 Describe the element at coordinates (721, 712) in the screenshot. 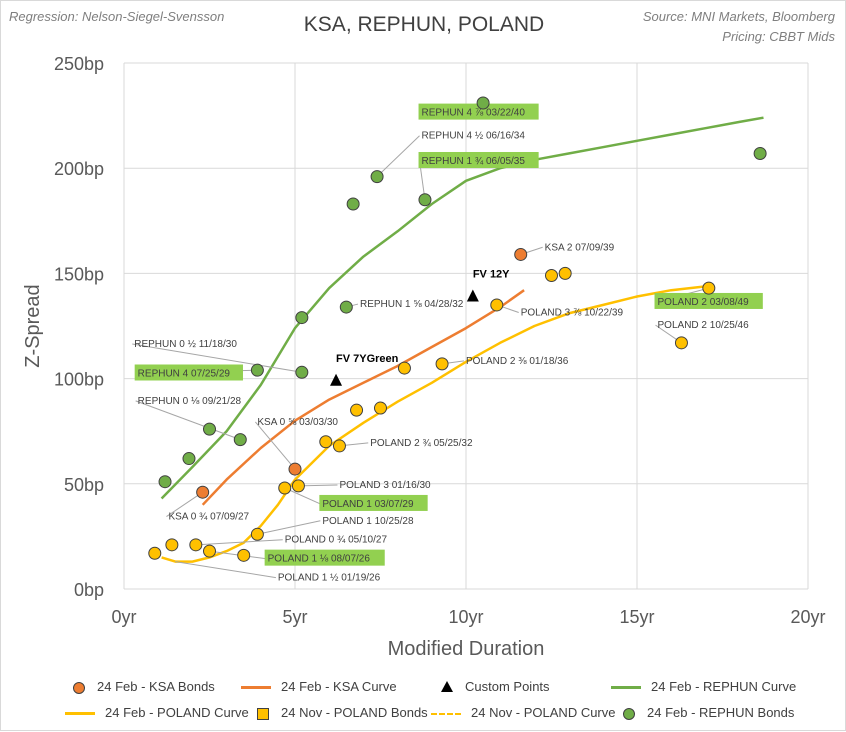

I see `legend-label: 24 Feb - REPHUN Bonds` at that location.